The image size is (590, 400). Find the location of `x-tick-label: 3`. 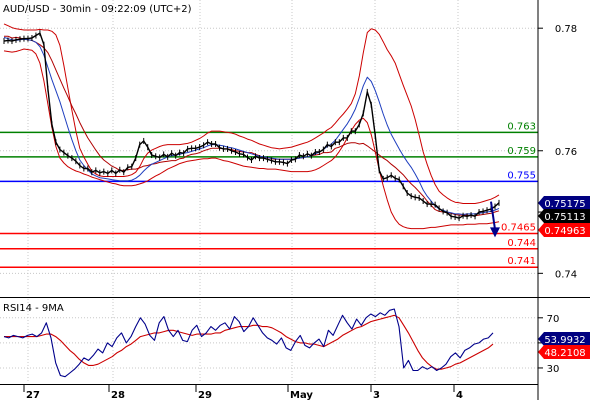

x-tick-label: 3 is located at coordinates (376, 395).